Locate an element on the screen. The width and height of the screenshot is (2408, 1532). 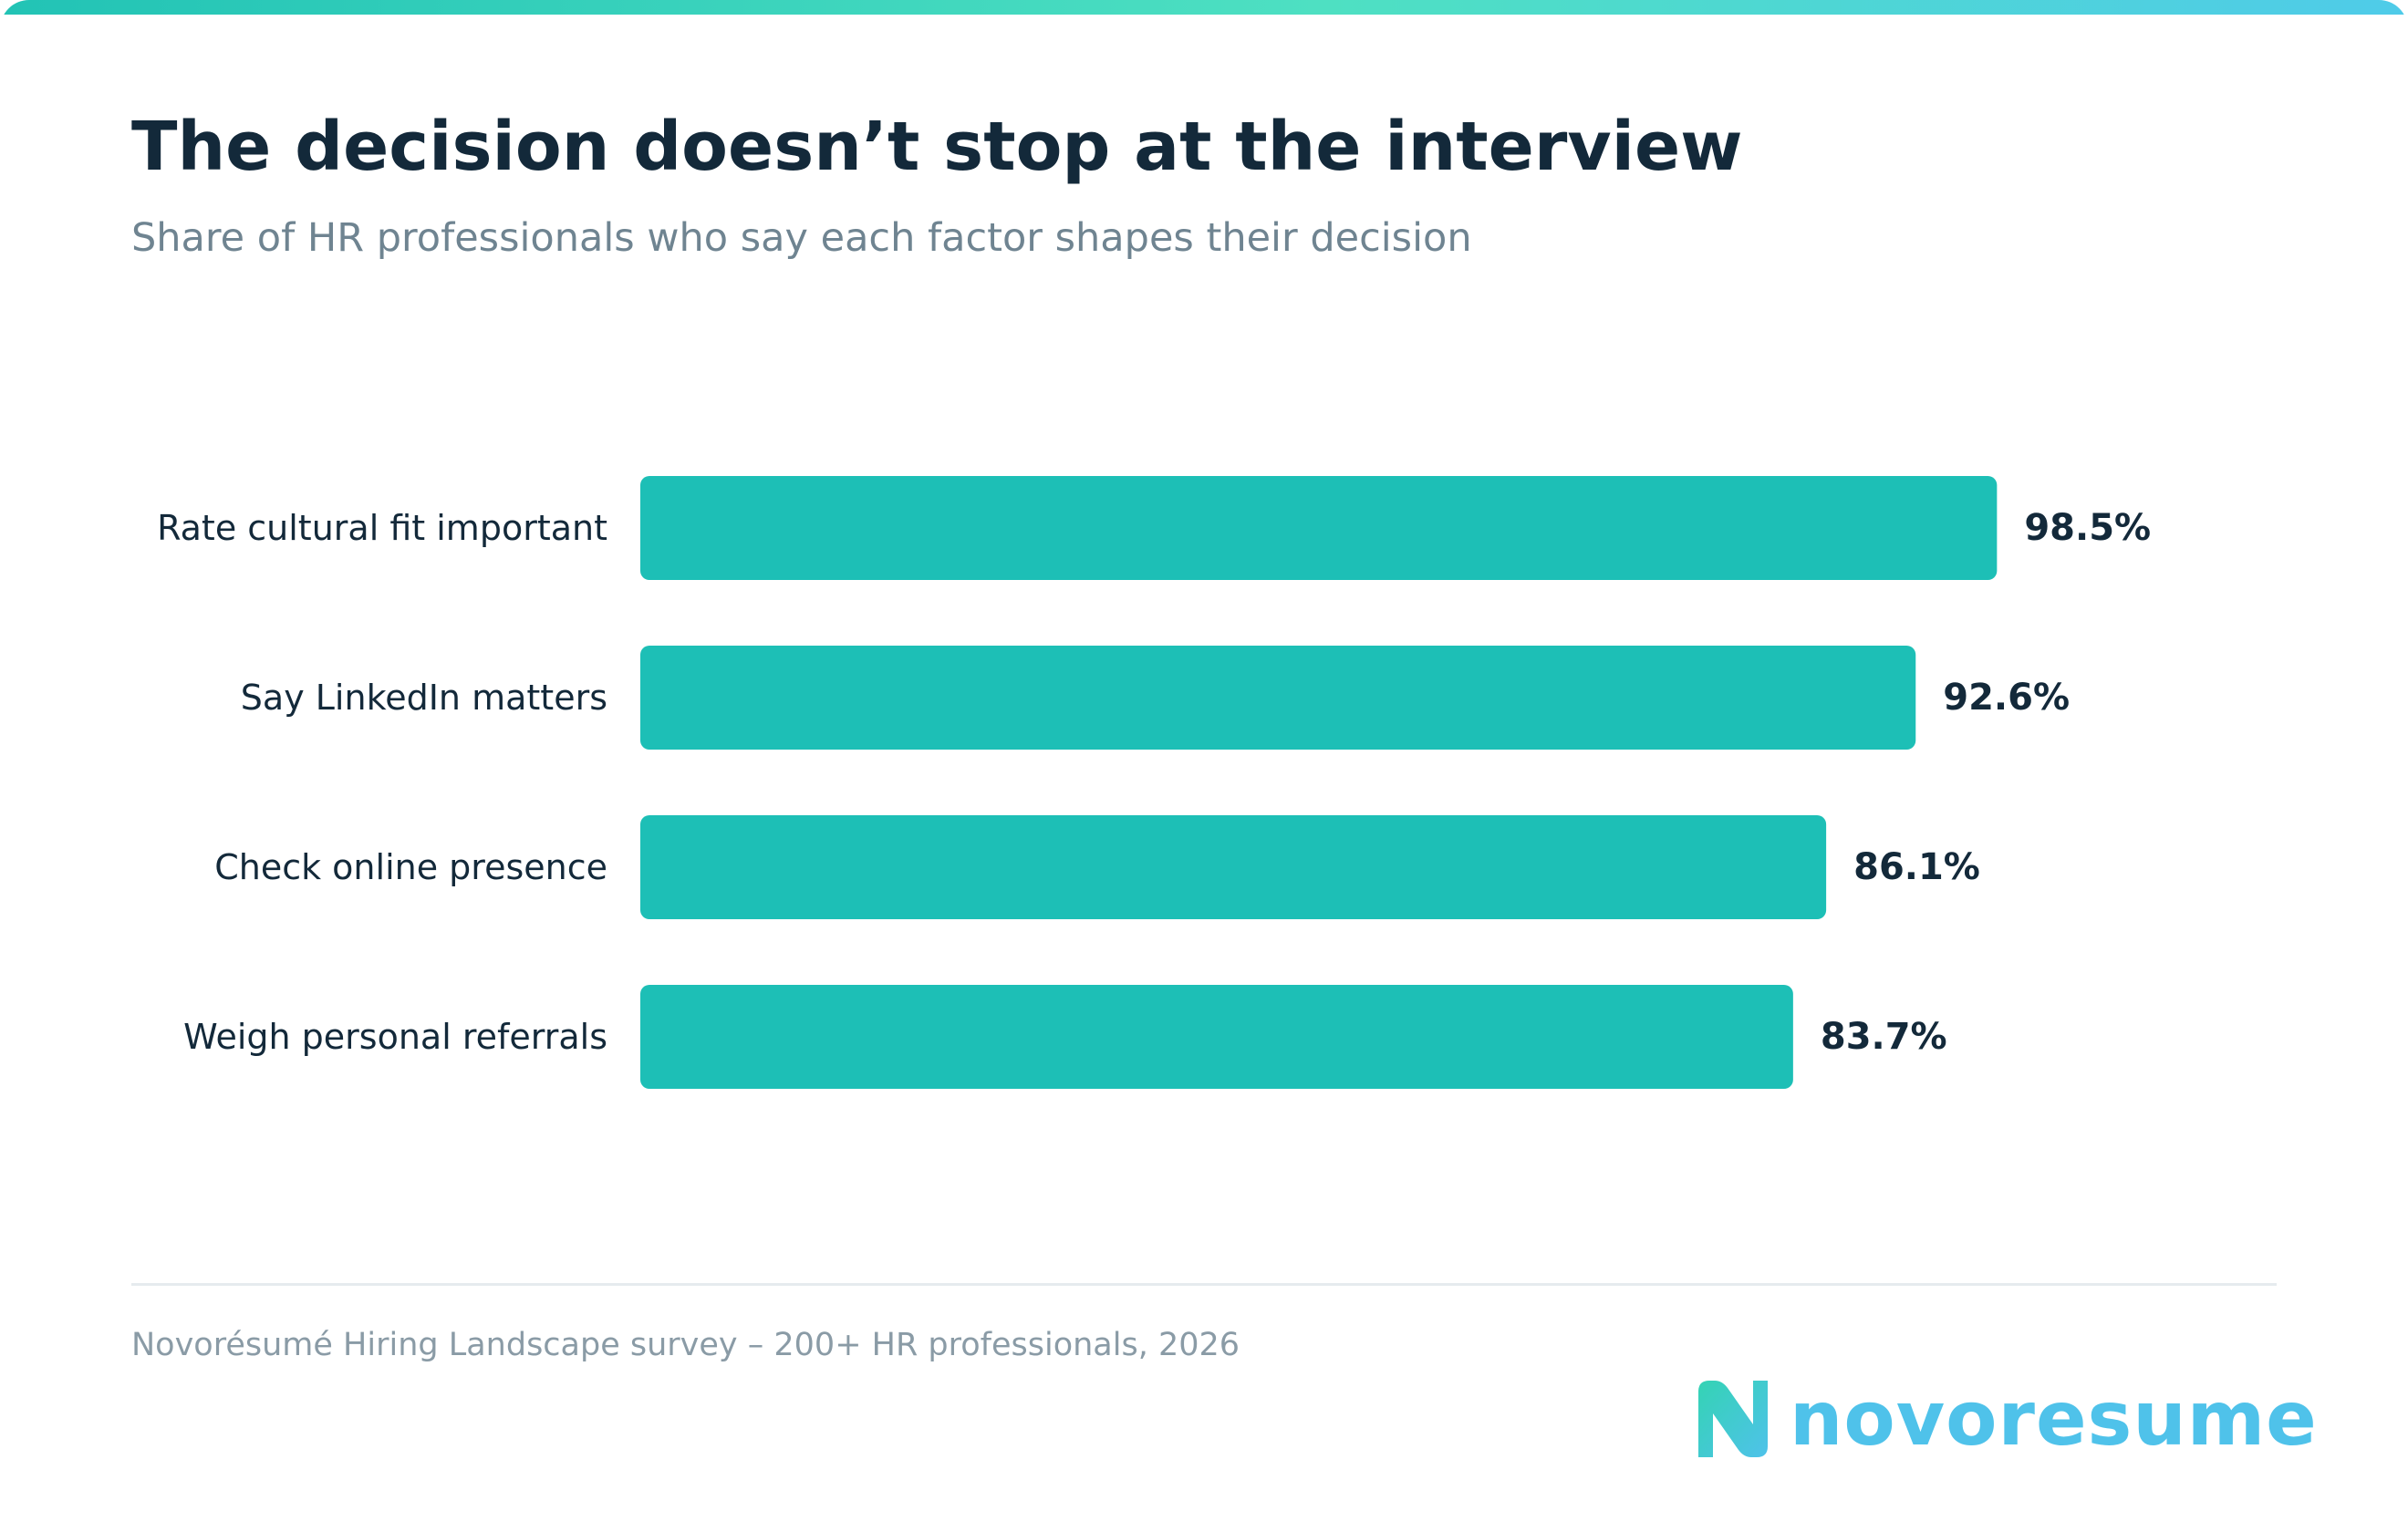
category-label: Rate cultural fit important is located at coordinates (382, 528).